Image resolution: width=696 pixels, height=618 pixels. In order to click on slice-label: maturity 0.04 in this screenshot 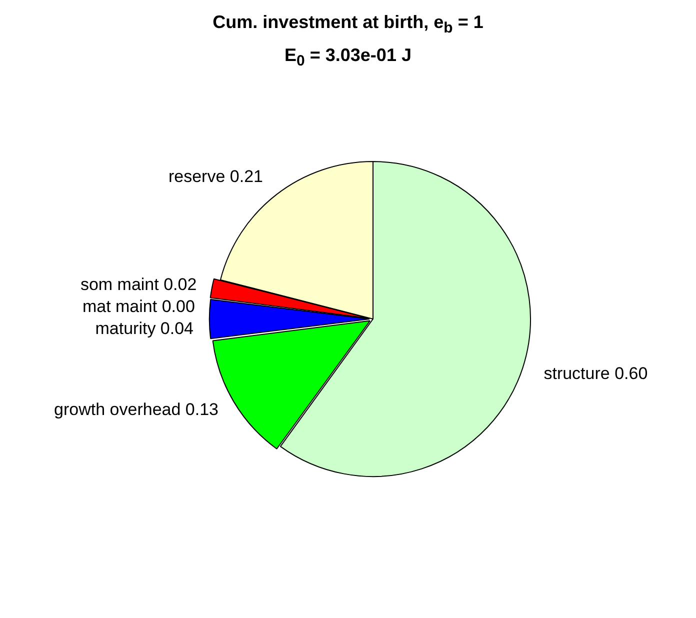, I will do `click(144, 328)`.